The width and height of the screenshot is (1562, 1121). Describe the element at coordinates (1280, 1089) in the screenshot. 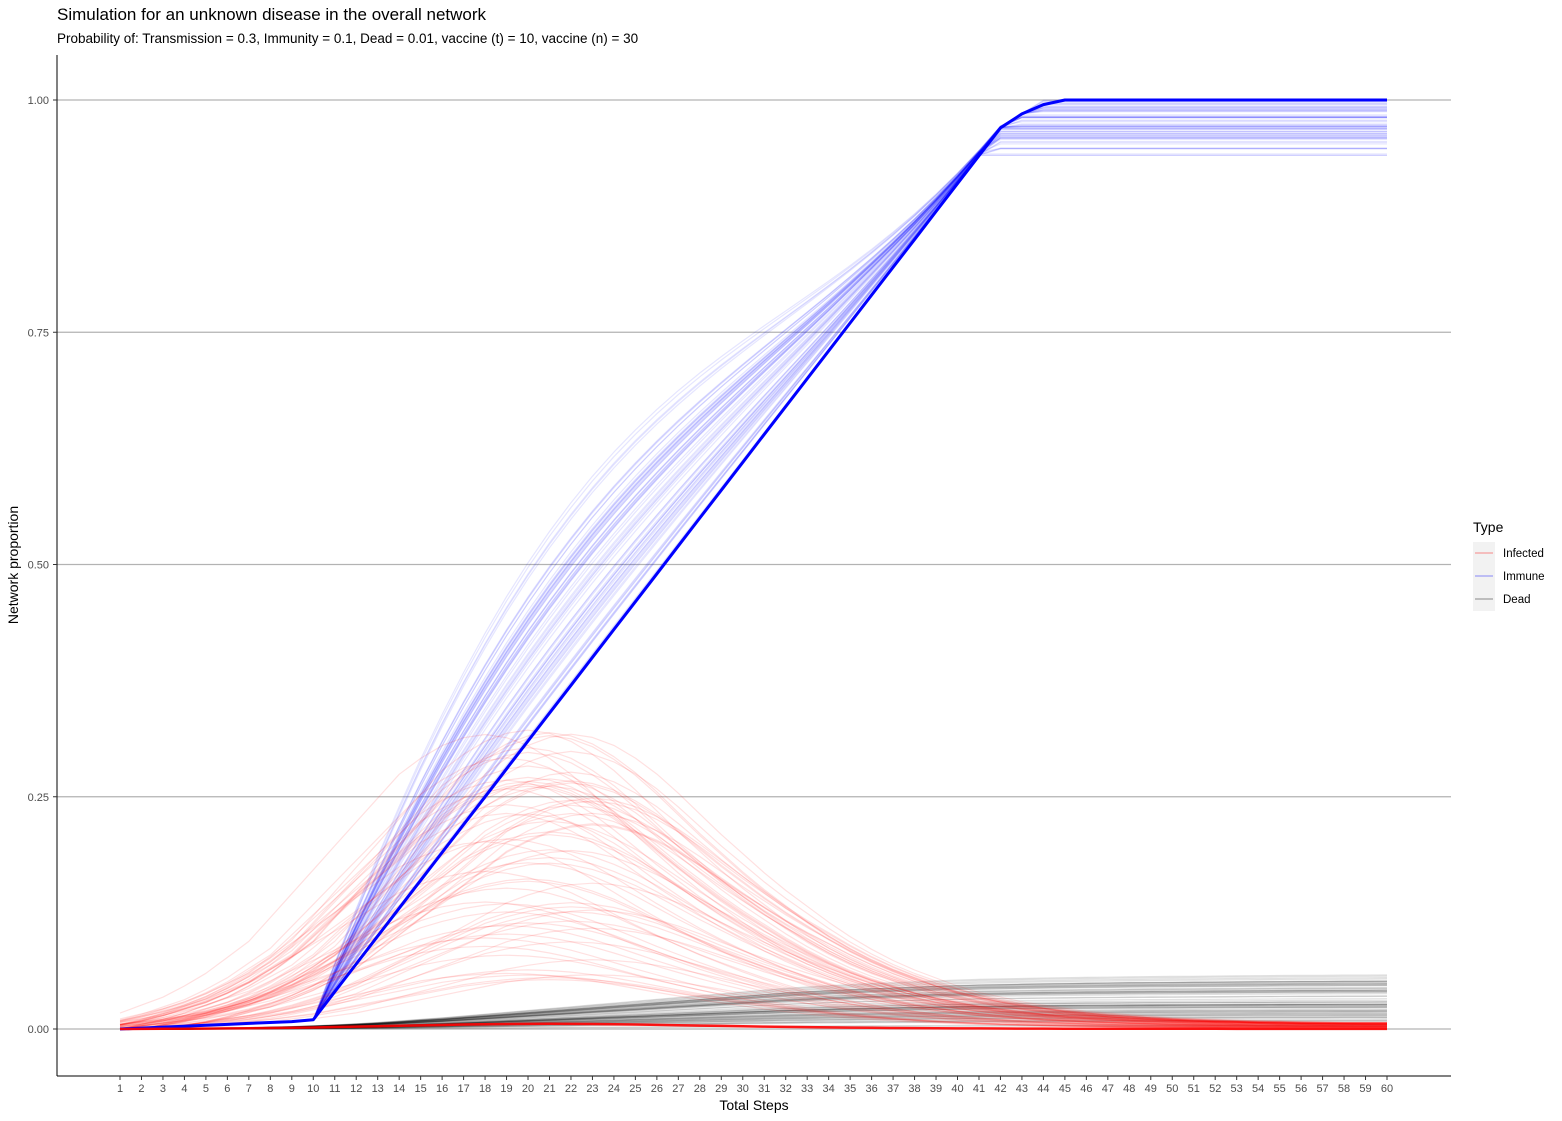

I see `x-tick-label: 55` at that location.